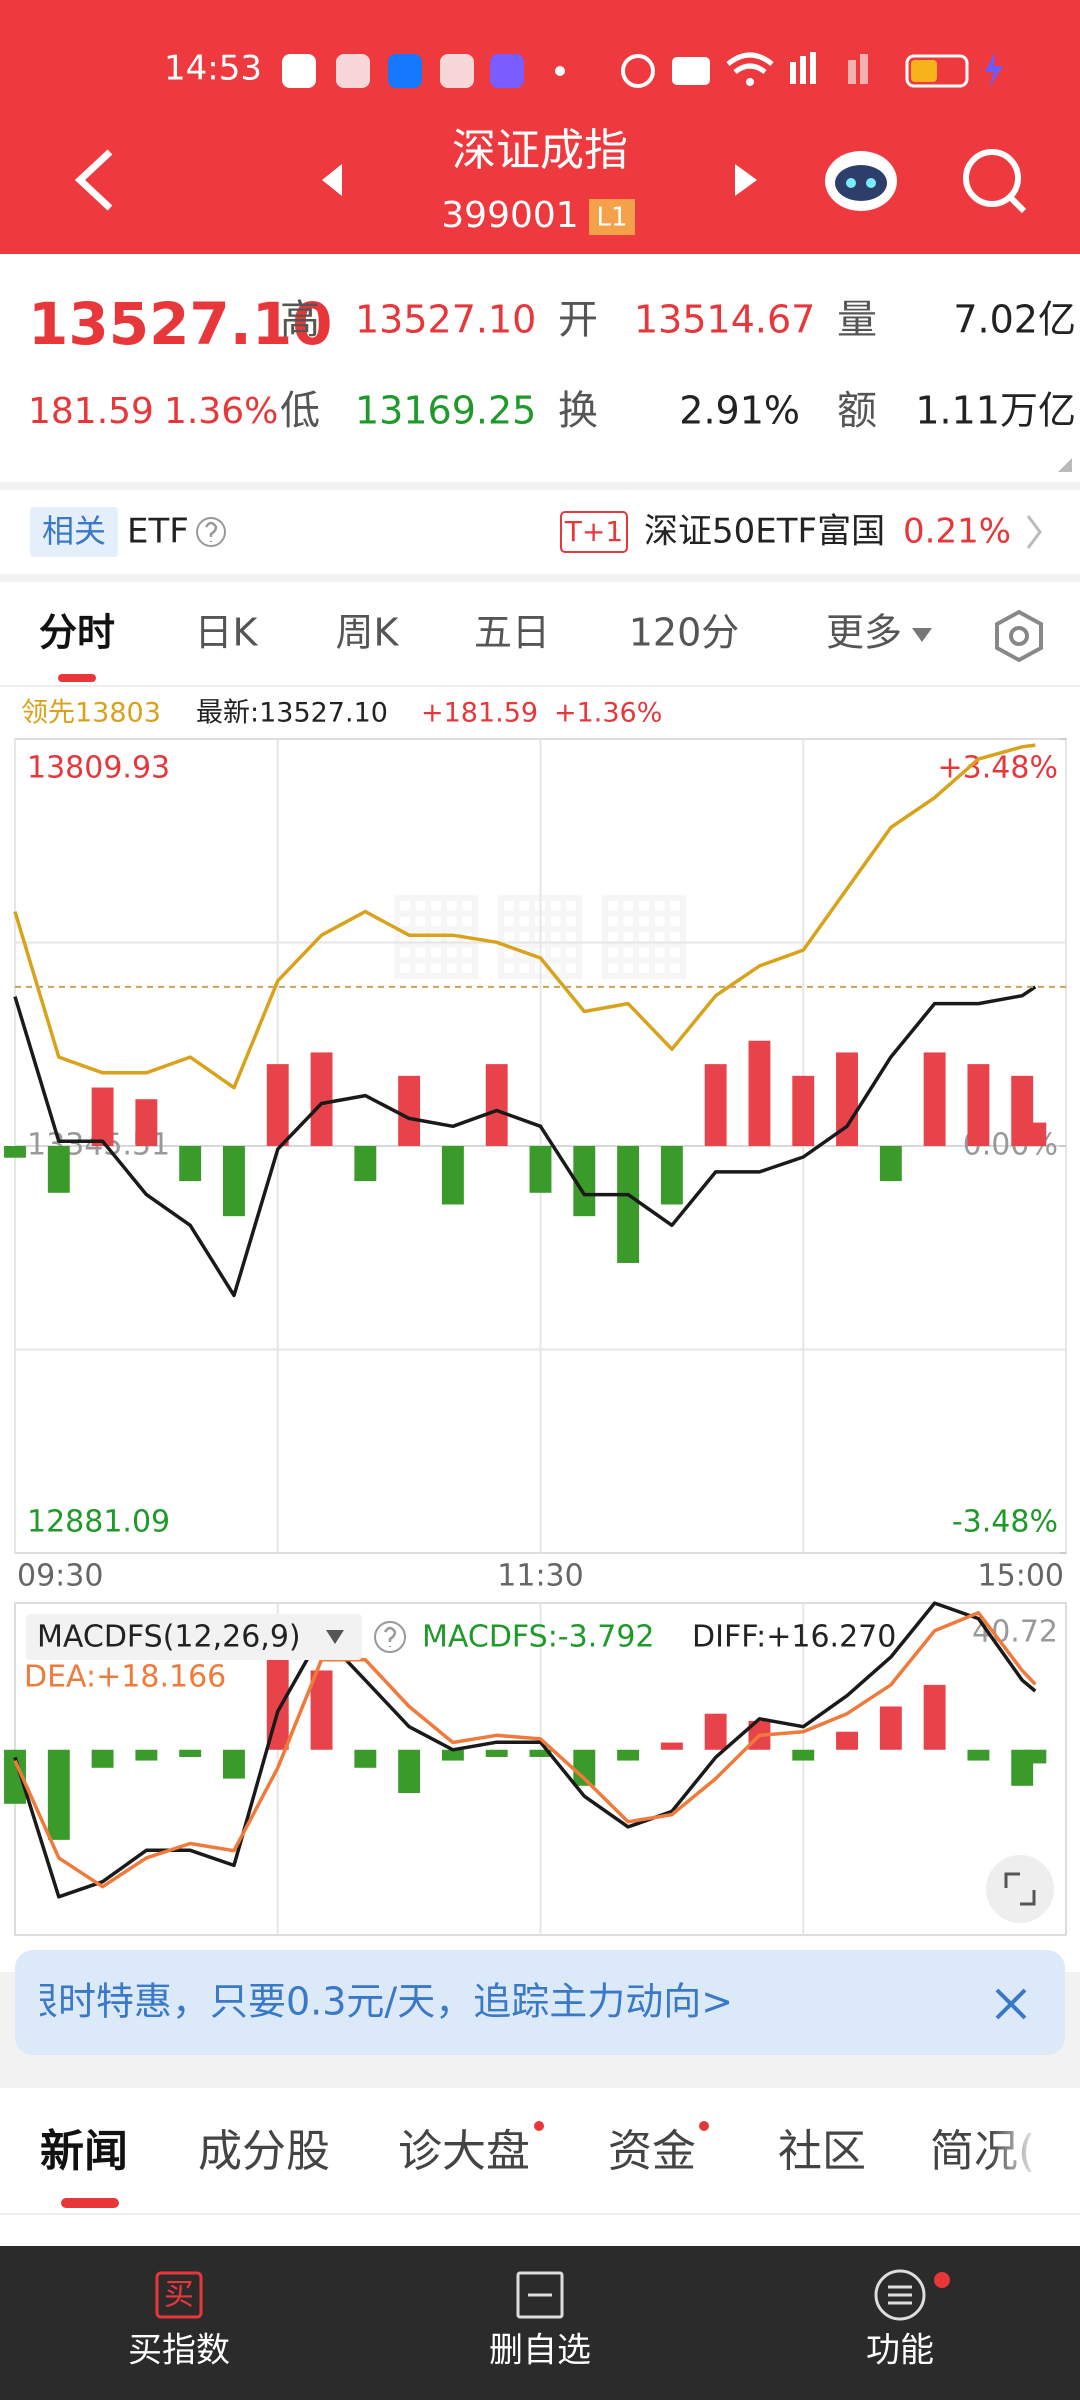 This screenshot has height=2400, width=1080. What do you see at coordinates (179, 2295) in the screenshot?
I see `buy-icon: 买` at bounding box center [179, 2295].